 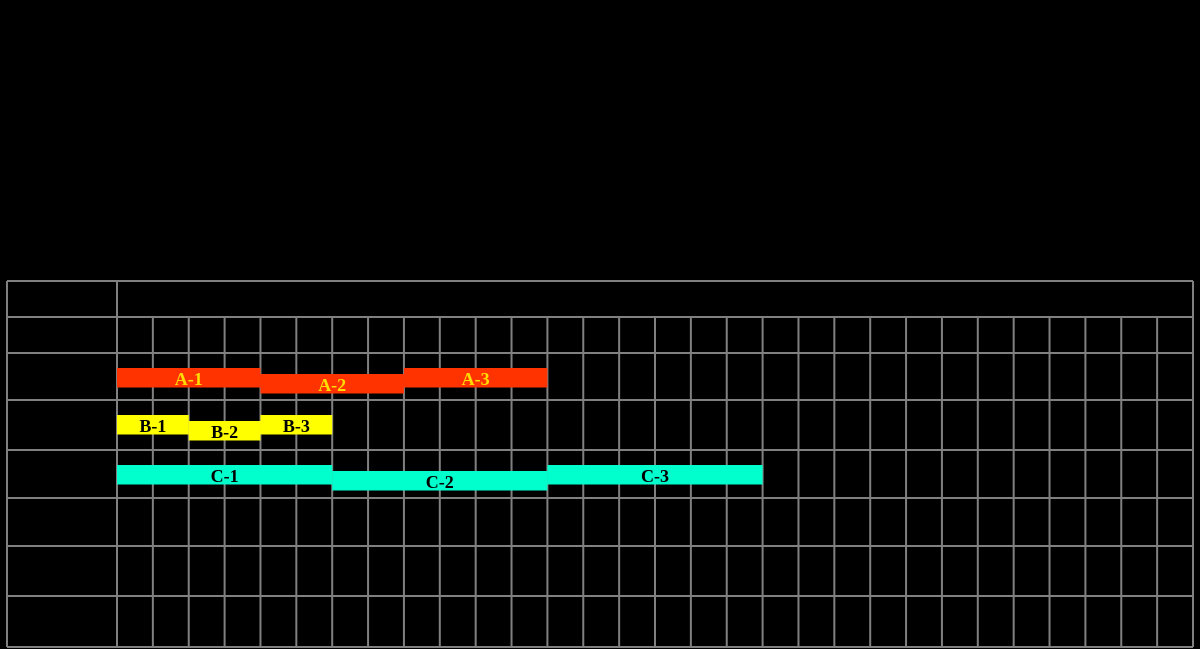 I want to click on gantt-bar-label-b-3: B-3, so click(x=296, y=426).